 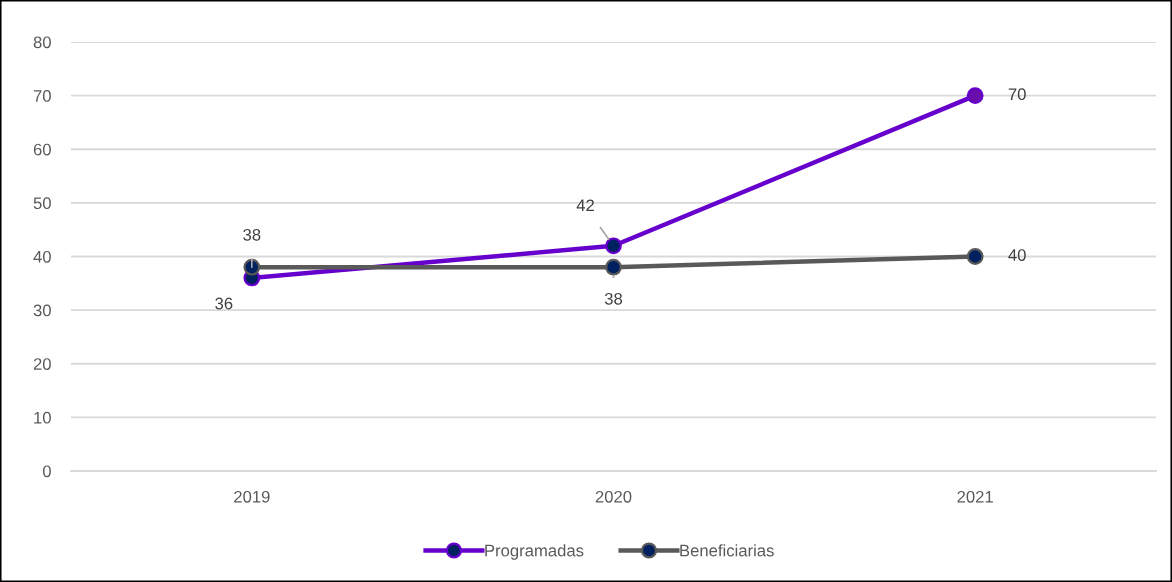 I want to click on y-tick-label: 50, so click(x=42, y=203).